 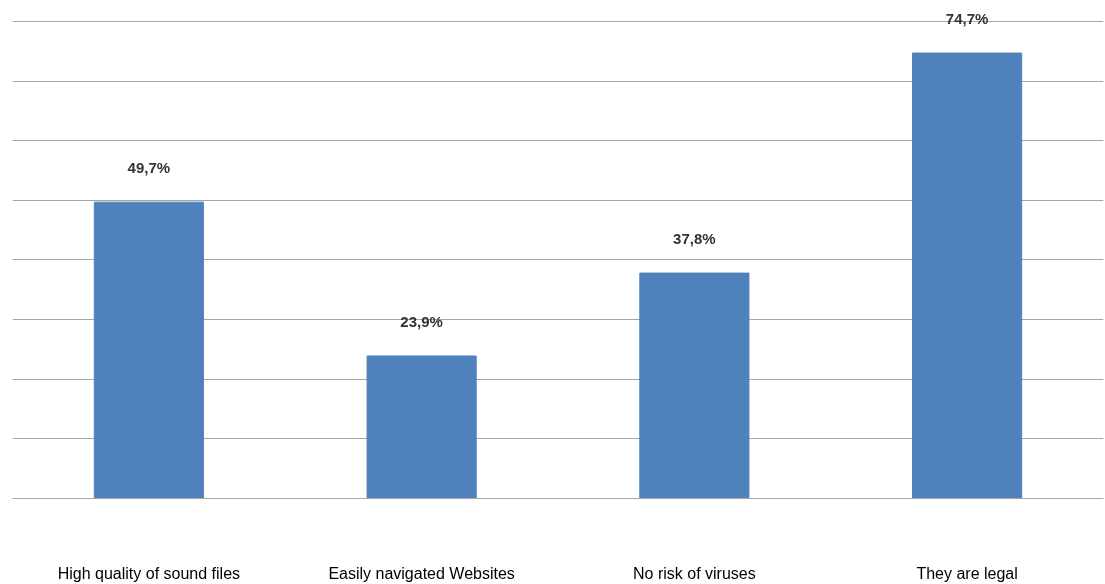 What do you see at coordinates (967, 573) in the screenshot?
I see `x-tick-label: They are legal` at bounding box center [967, 573].